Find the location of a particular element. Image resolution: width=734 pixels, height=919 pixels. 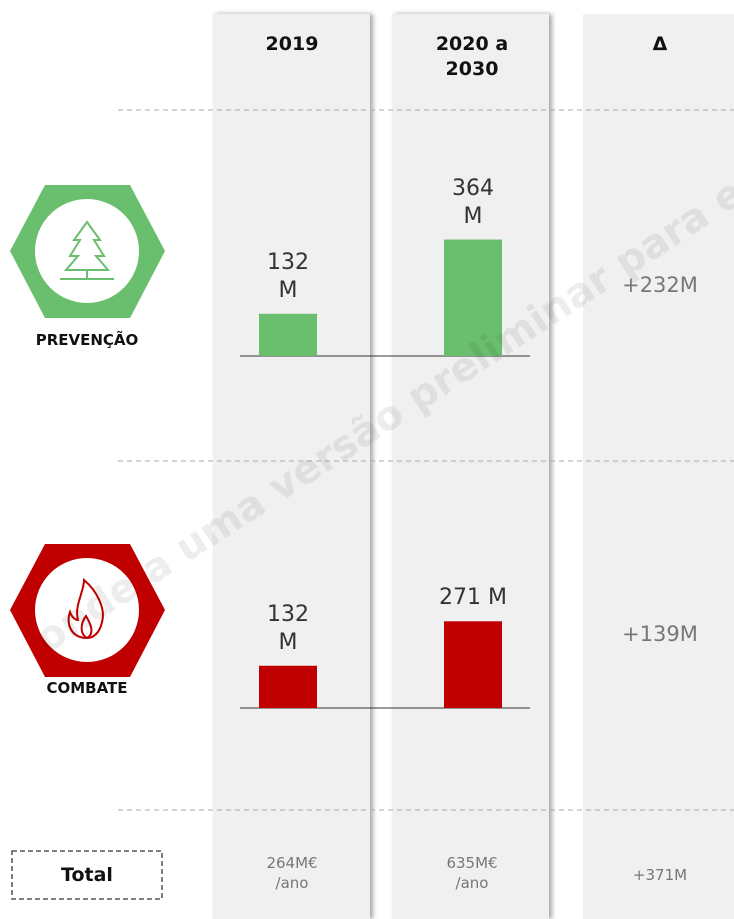

prevencao-icon is located at coordinates (87, 251).